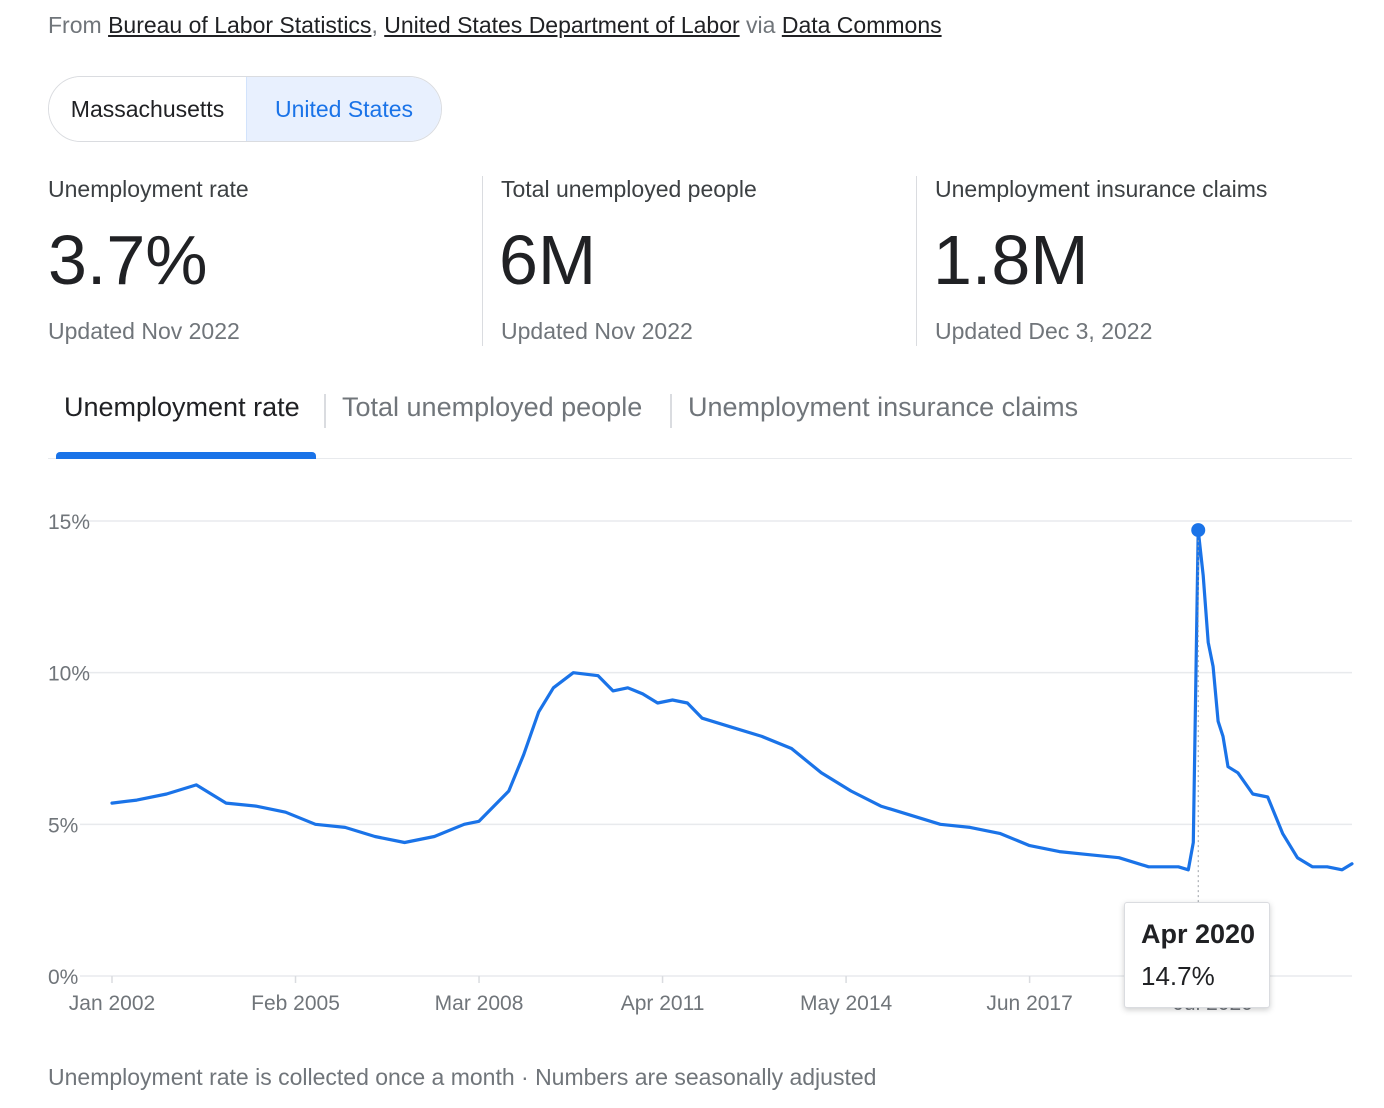 The height and width of the screenshot is (1108, 1384). I want to click on stat-label: Unemployment rate, so click(148, 189).